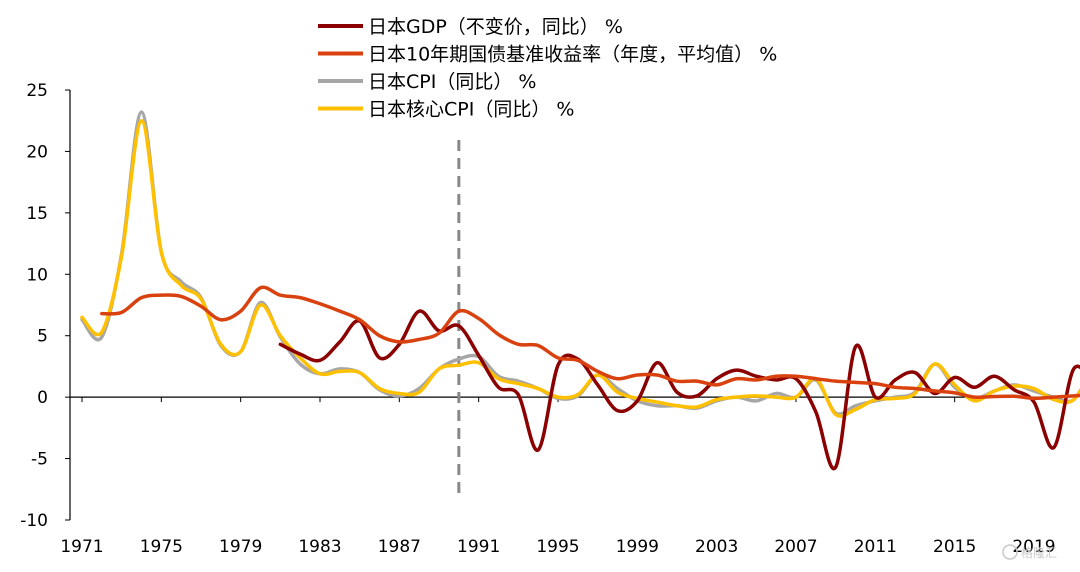  Describe the element at coordinates (1039, 552) in the screenshot. I see `watermark-text: 格隆汇` at that location.